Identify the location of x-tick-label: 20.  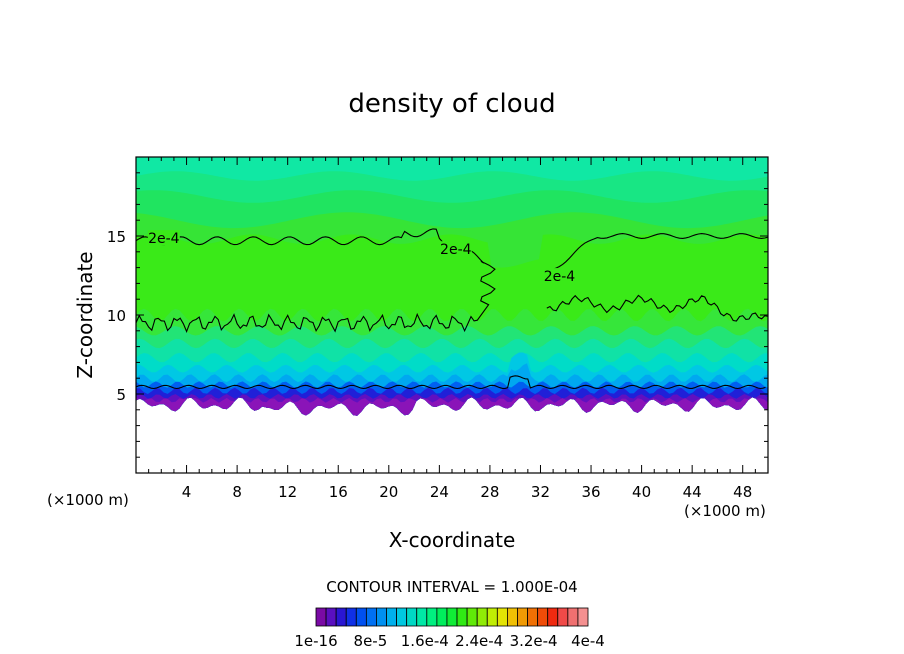
(388, 492).